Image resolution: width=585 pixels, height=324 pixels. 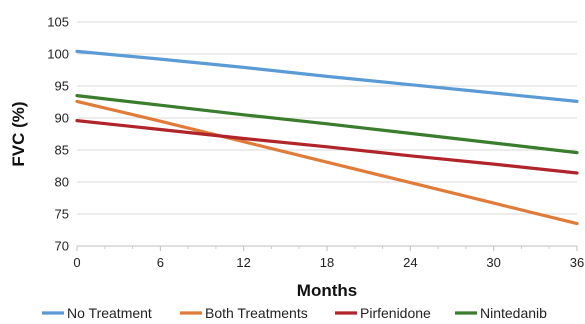 What do you see at coordinates (62, 246) in the screenshot?
I see `y-tick-label: 70` at bounding box center [62, 246].